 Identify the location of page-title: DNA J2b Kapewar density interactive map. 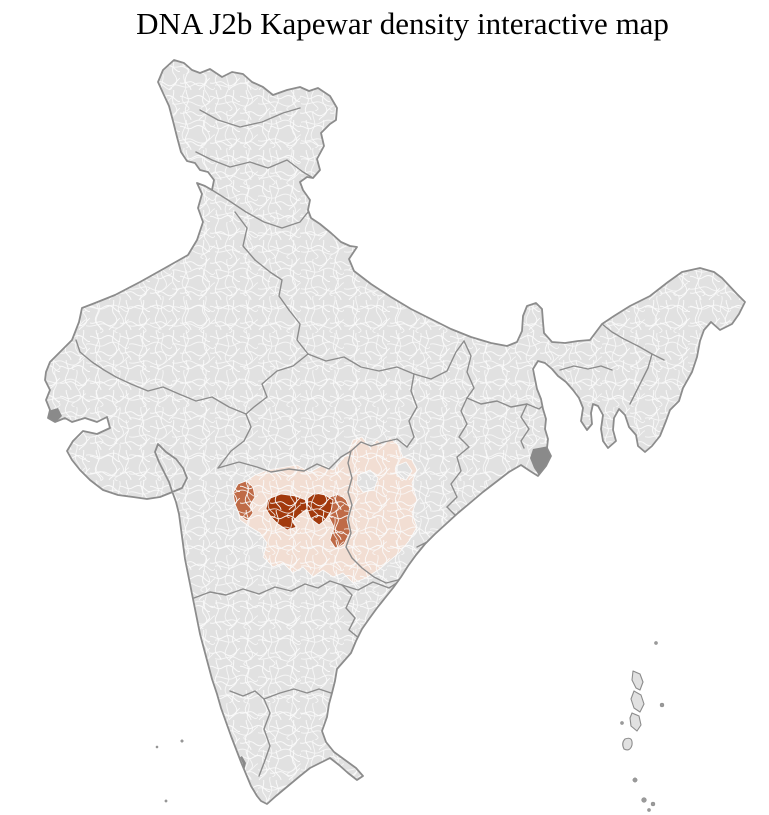
(402, 23).